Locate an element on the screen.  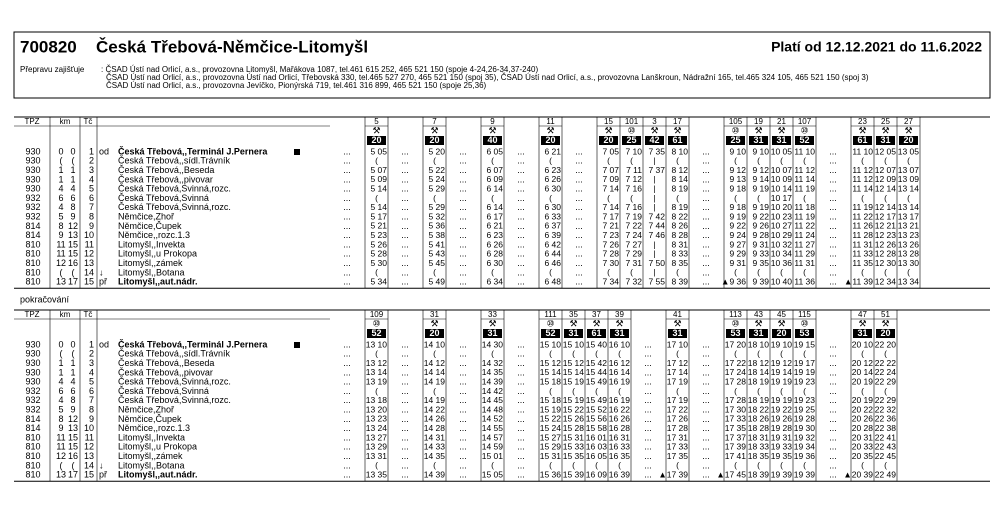
trip-number: 115 is located at coordinates (804, 314).